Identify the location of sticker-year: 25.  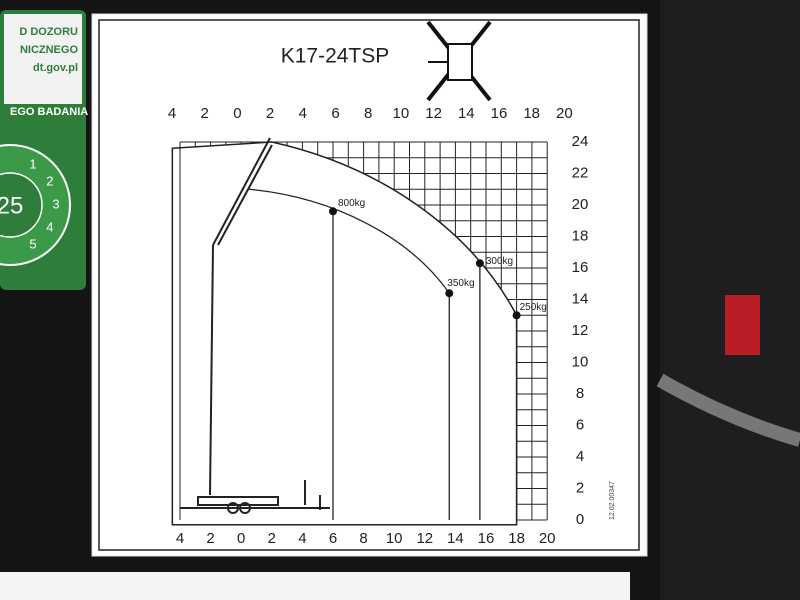
(11, 205).